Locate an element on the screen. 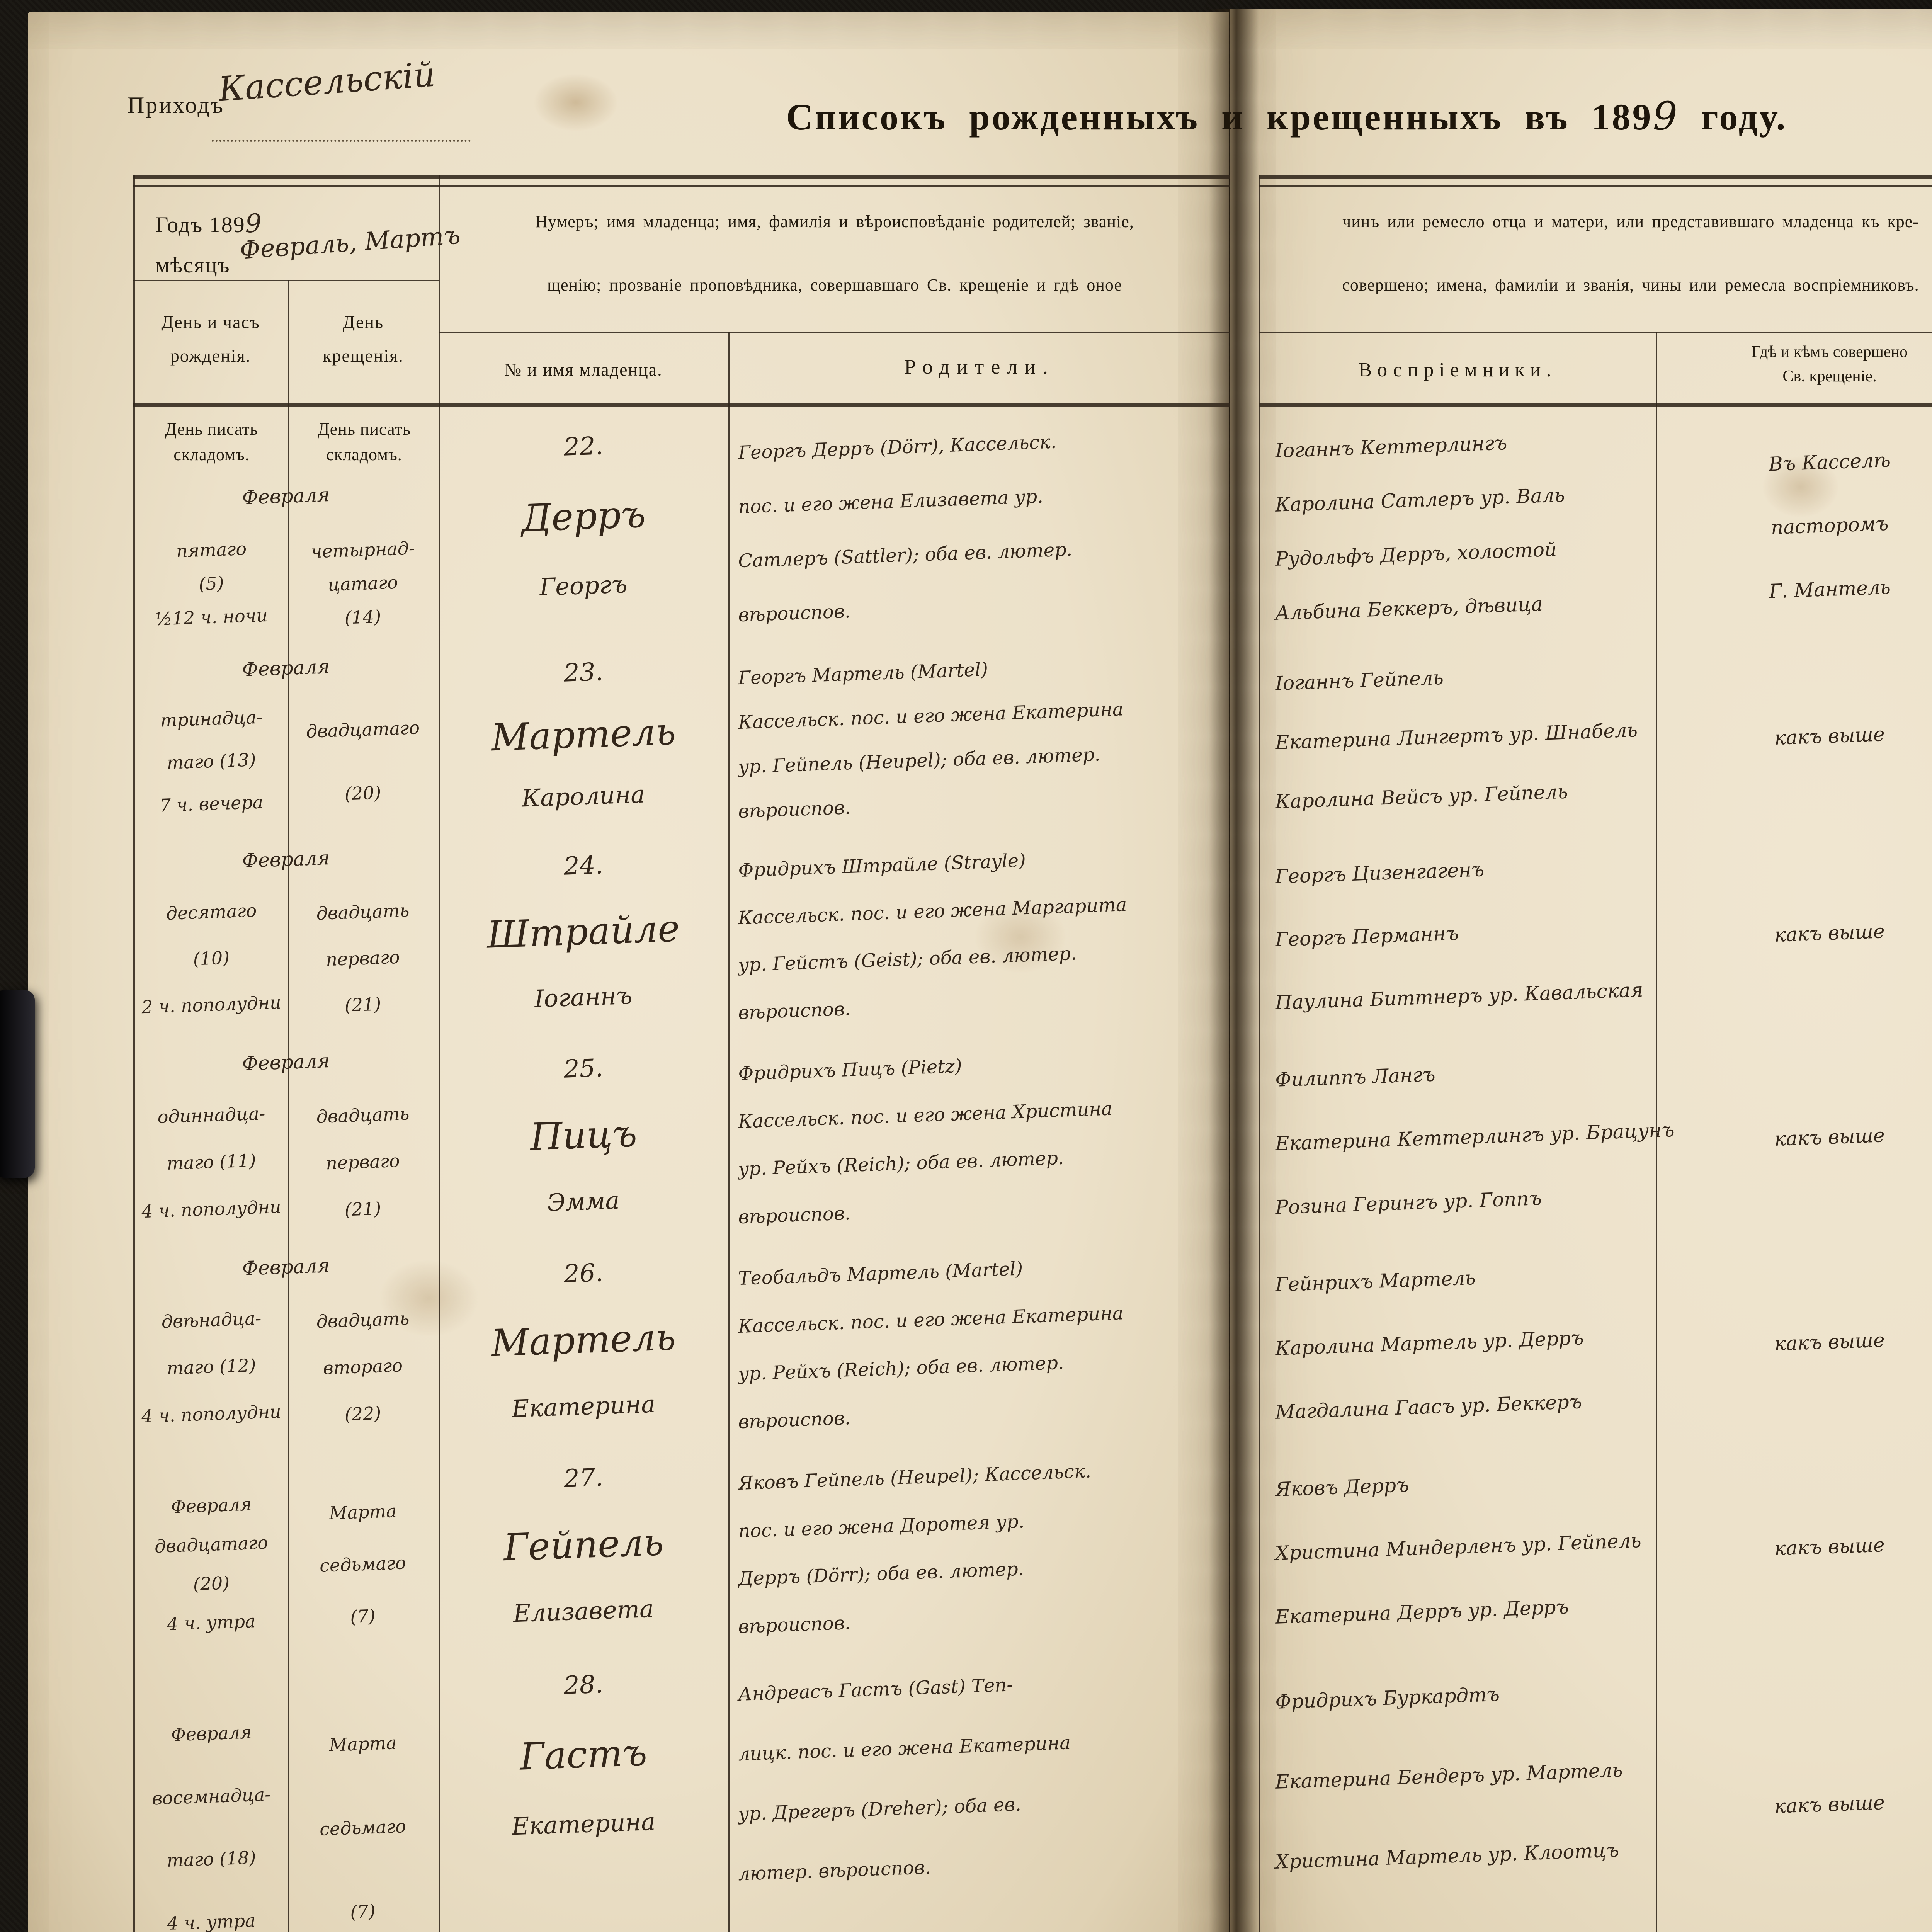  sponsor-line: Екатерина Лингертъ ур. Шнабель is located at coordinates (1462, 736).